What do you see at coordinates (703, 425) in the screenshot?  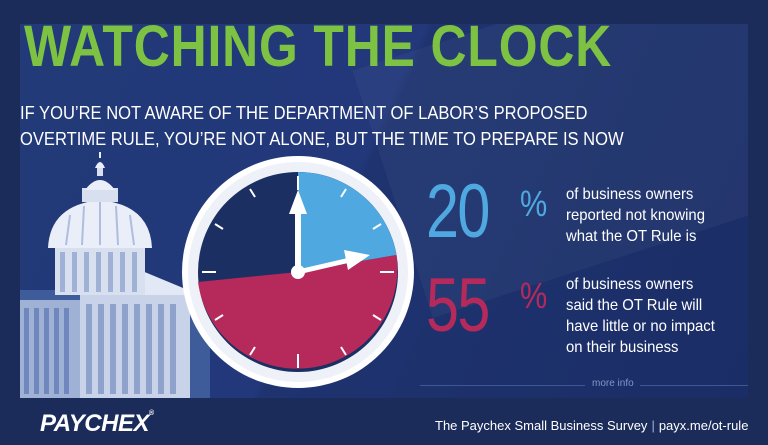 I see `footer-link: payx.me/ot-rule` at bounding box center [703, 425].